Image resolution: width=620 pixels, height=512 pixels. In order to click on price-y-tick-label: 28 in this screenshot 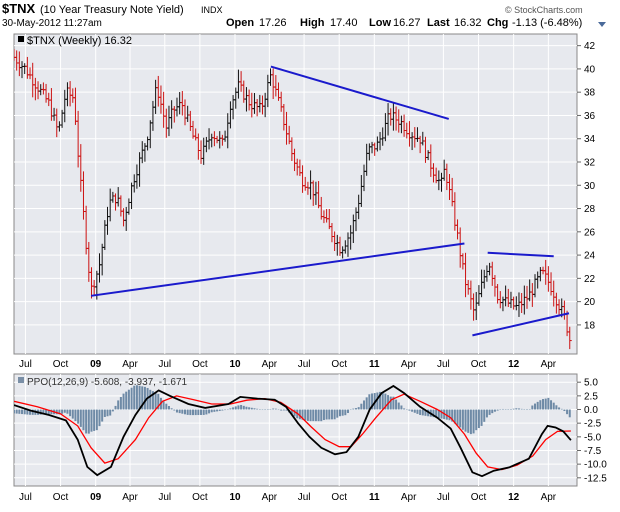, I will do `click(590, 209)`.